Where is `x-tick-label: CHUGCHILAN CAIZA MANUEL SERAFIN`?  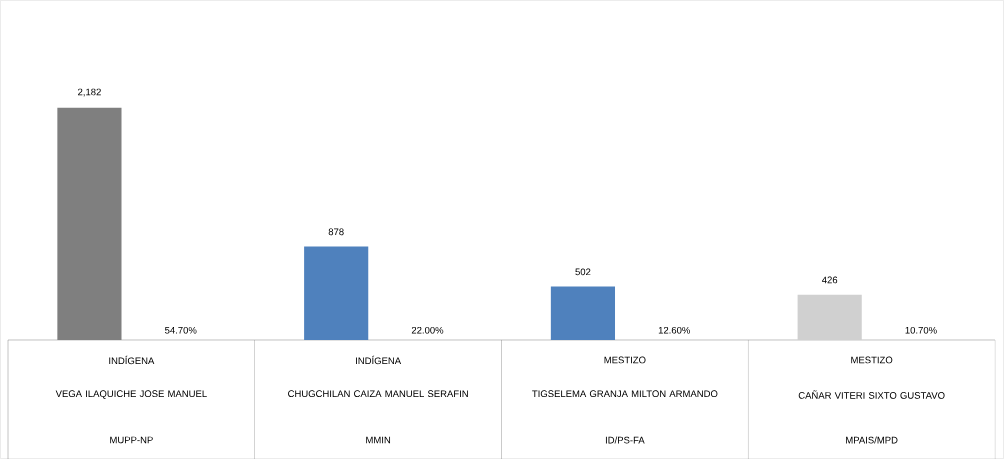
x-tick-label: CHUGCHILAN CAIZA MANUEL SERAFIN is located at coordinates (378, 393).